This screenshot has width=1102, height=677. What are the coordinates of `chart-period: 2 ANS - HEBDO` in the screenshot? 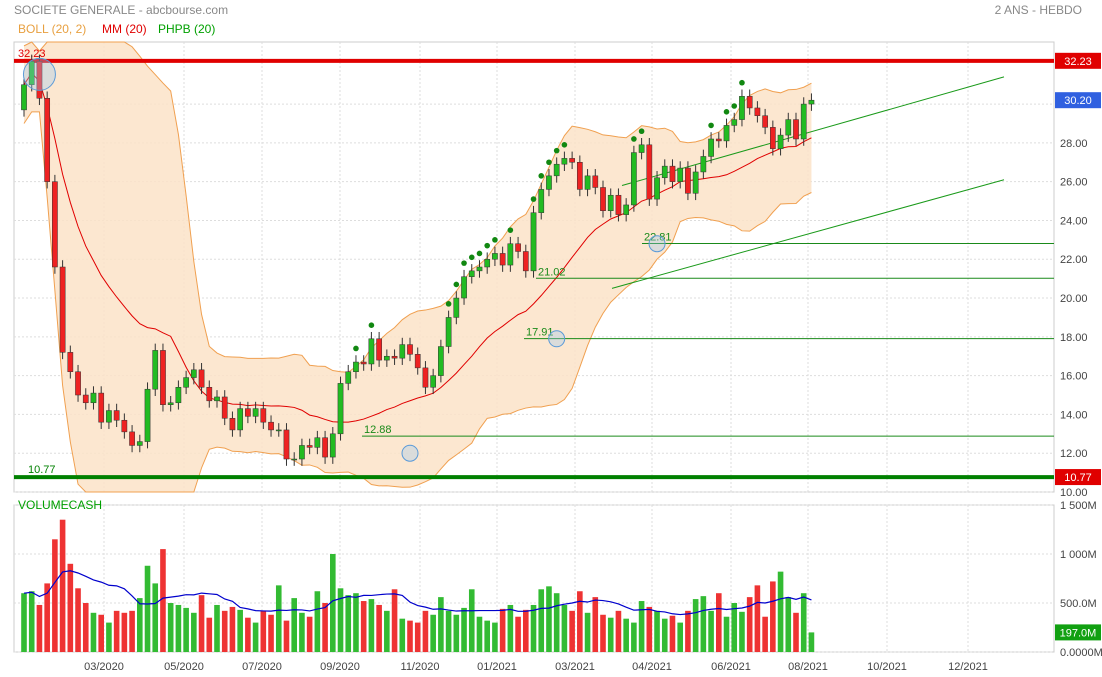 It's located at (1038, 10).